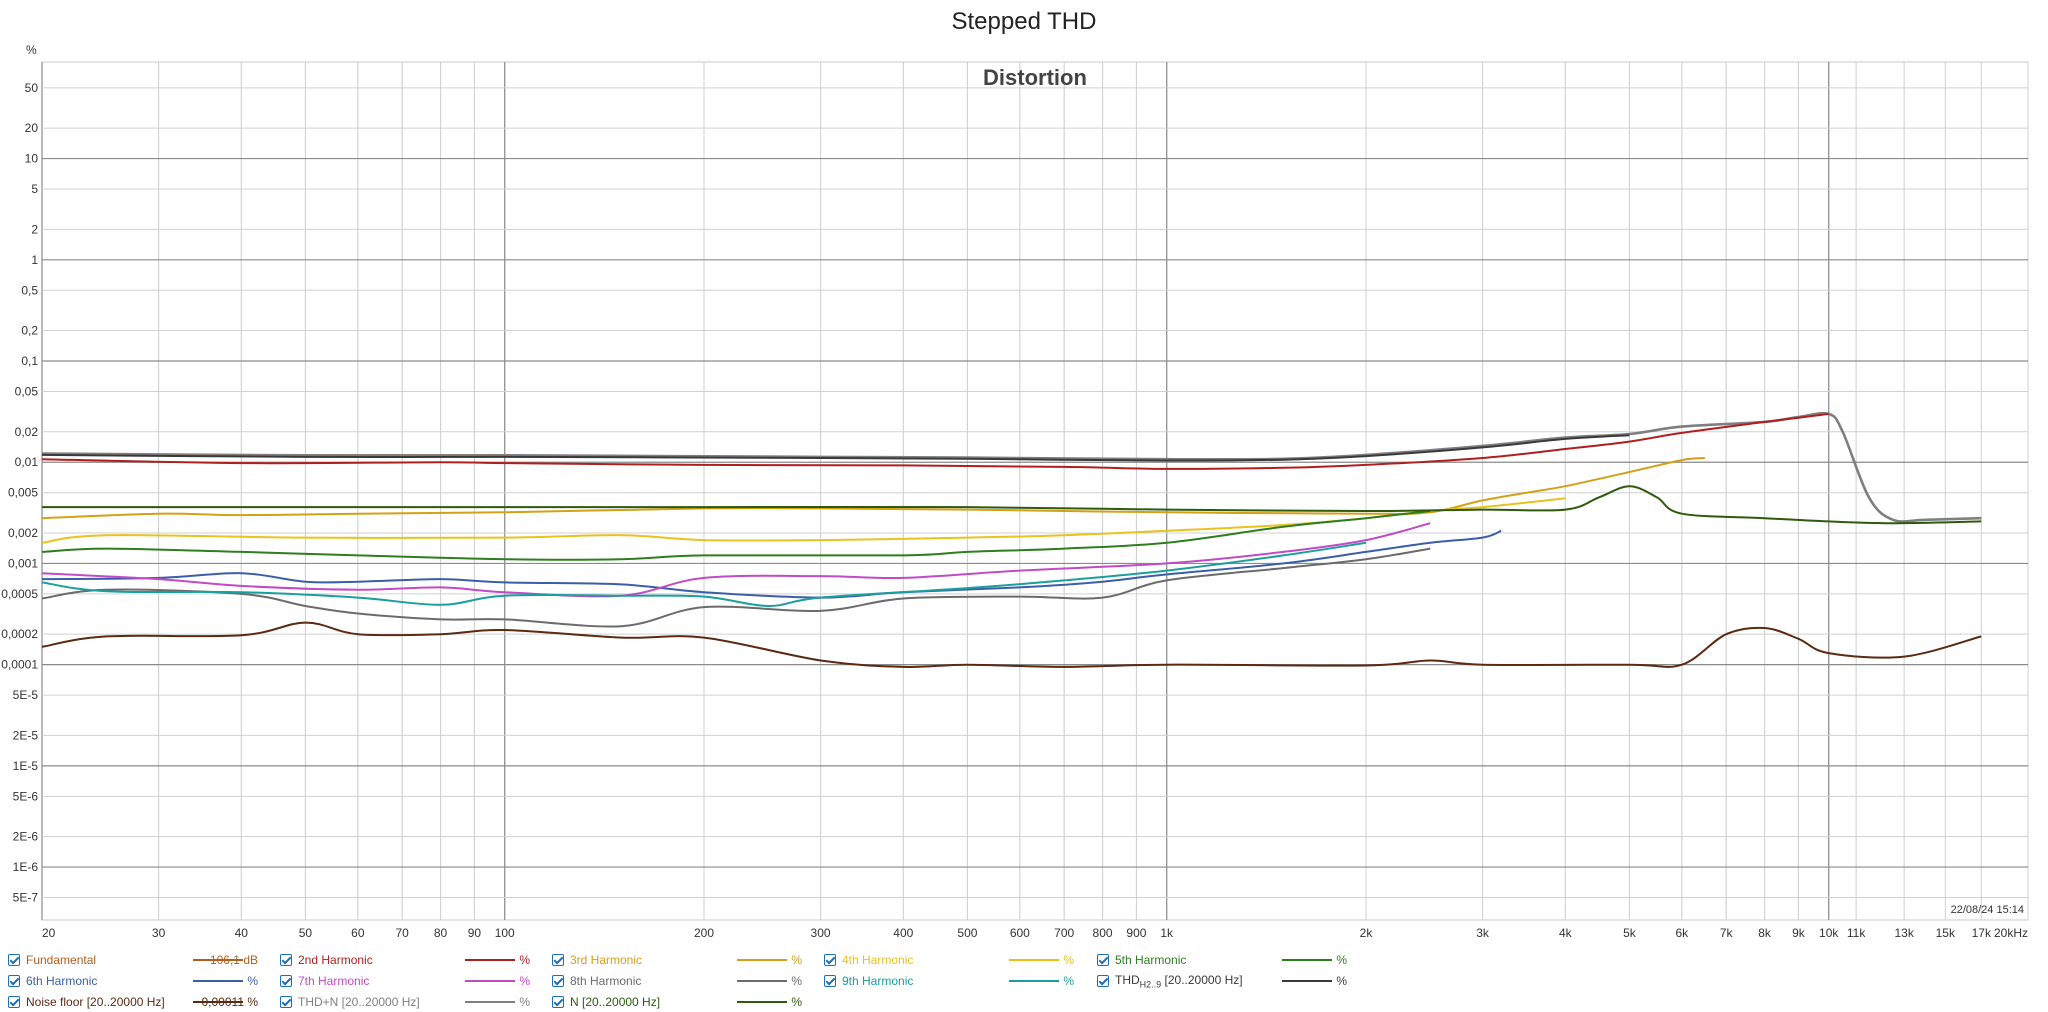 The width and height of the screenshot is (2048, 1012). Describe the element at coordinates (32, 88) in the screenshot. I see `y-tick-label: 50` at that location.